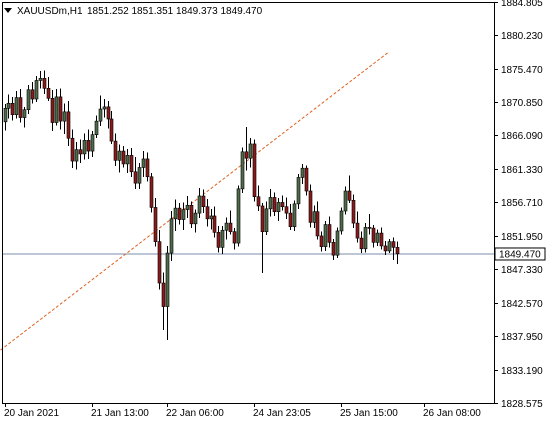 Image resolution: width=546 pixels, height=430 pixels. Describe the element at coordinates (175, 11) in the screenshot. I see `ohlc-readout: 1851.252 1851.351 1849.373 1849.470` at that location.